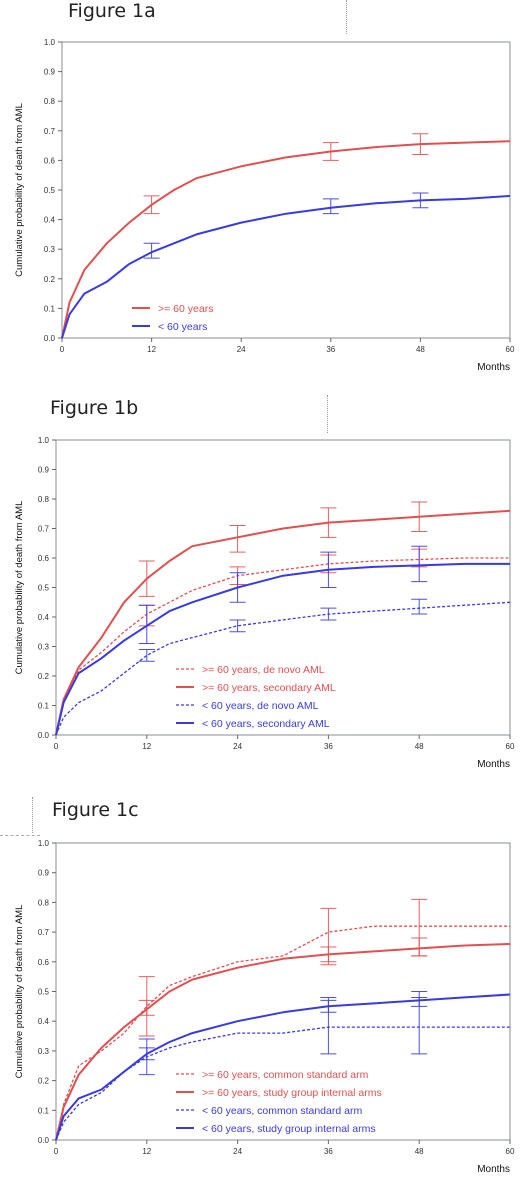 This screenshot has height=1197, width=520. I want to click on legend-label: < 60 years, de novo AML, so click(260, 706).